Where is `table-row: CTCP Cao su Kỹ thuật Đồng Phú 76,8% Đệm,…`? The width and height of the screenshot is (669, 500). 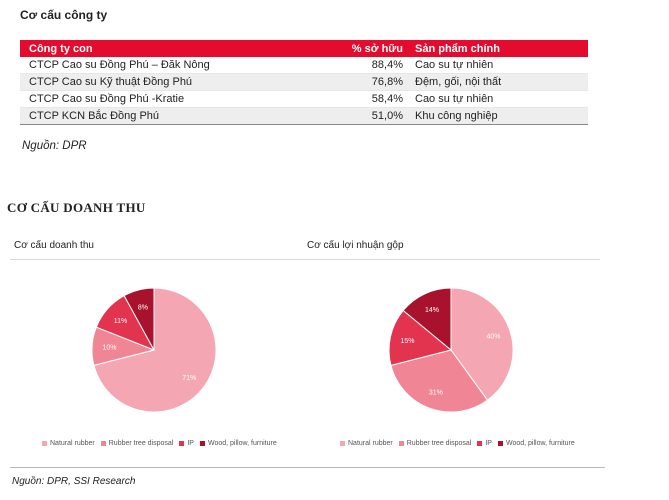
table-row: CTCP Cao su Kỹ thuật Đồng Phú 76,8% Đệm,… is located at coordinates (304, 82).